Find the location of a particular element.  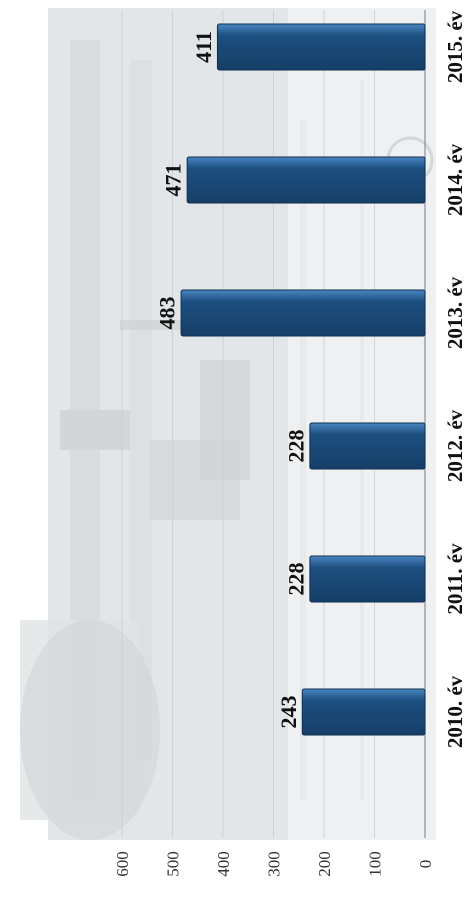

axis-tick-label: 100 is located at coordinates (375, 864).